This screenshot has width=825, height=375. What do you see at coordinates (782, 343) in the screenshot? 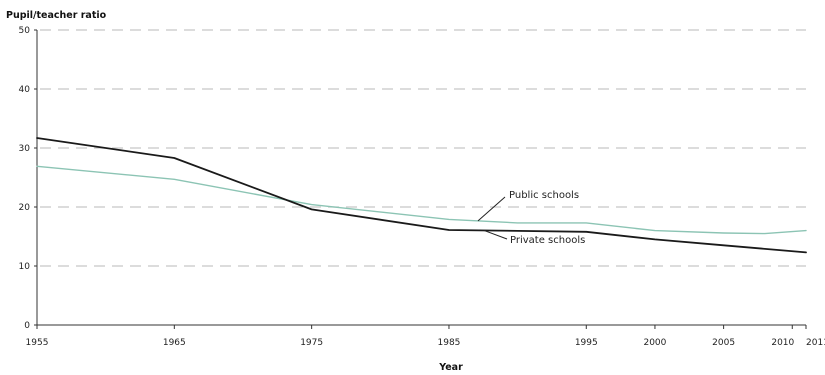
I see `x-tick-label-2010: 2010` at bounding box center [782, 343].